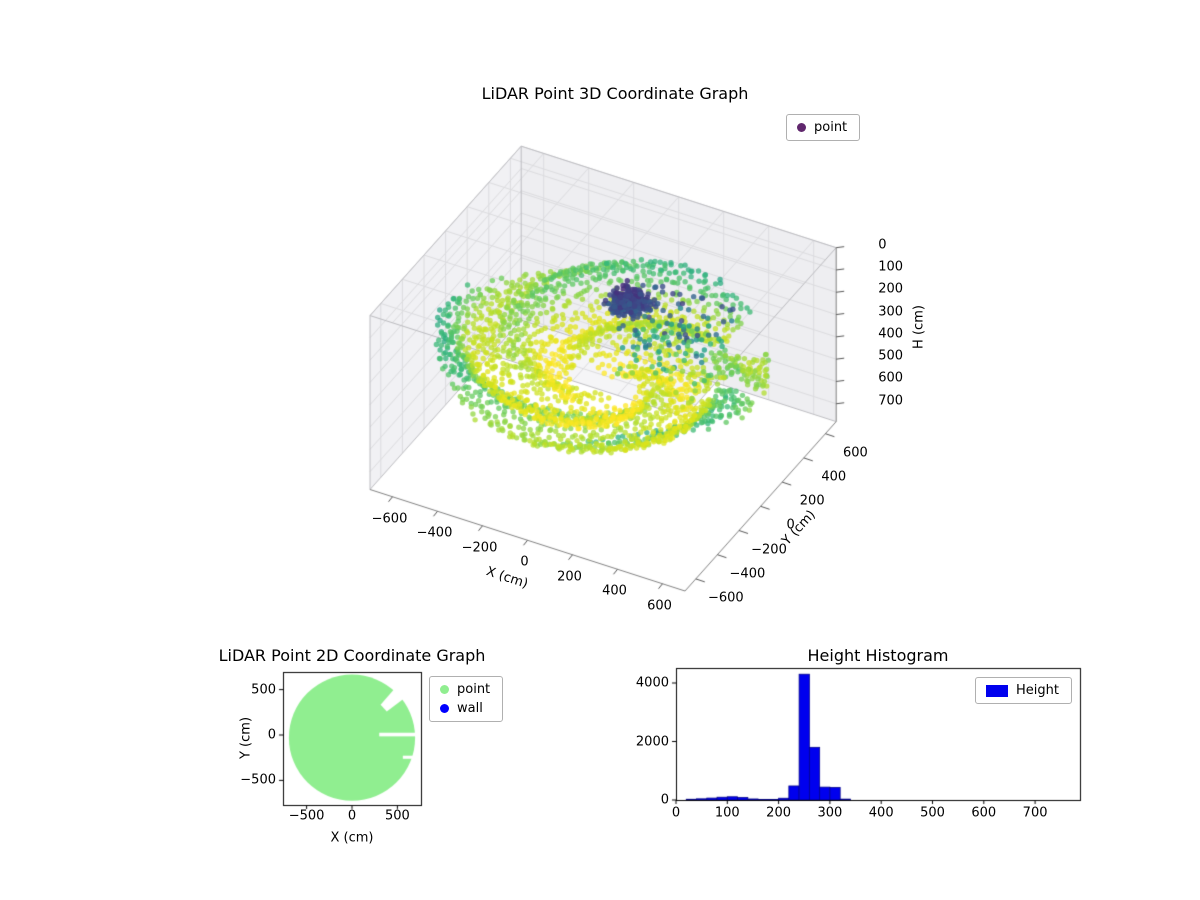  What do you see at coordinates (790, 525) in the screenshot?
I see `3d-y-tick-label: 0` at bounding box center [790, 525].